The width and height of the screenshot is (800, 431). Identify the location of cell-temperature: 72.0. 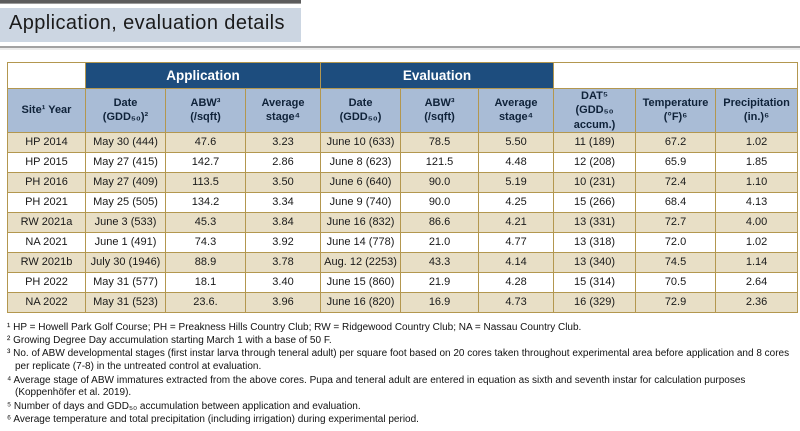
(676, 242).